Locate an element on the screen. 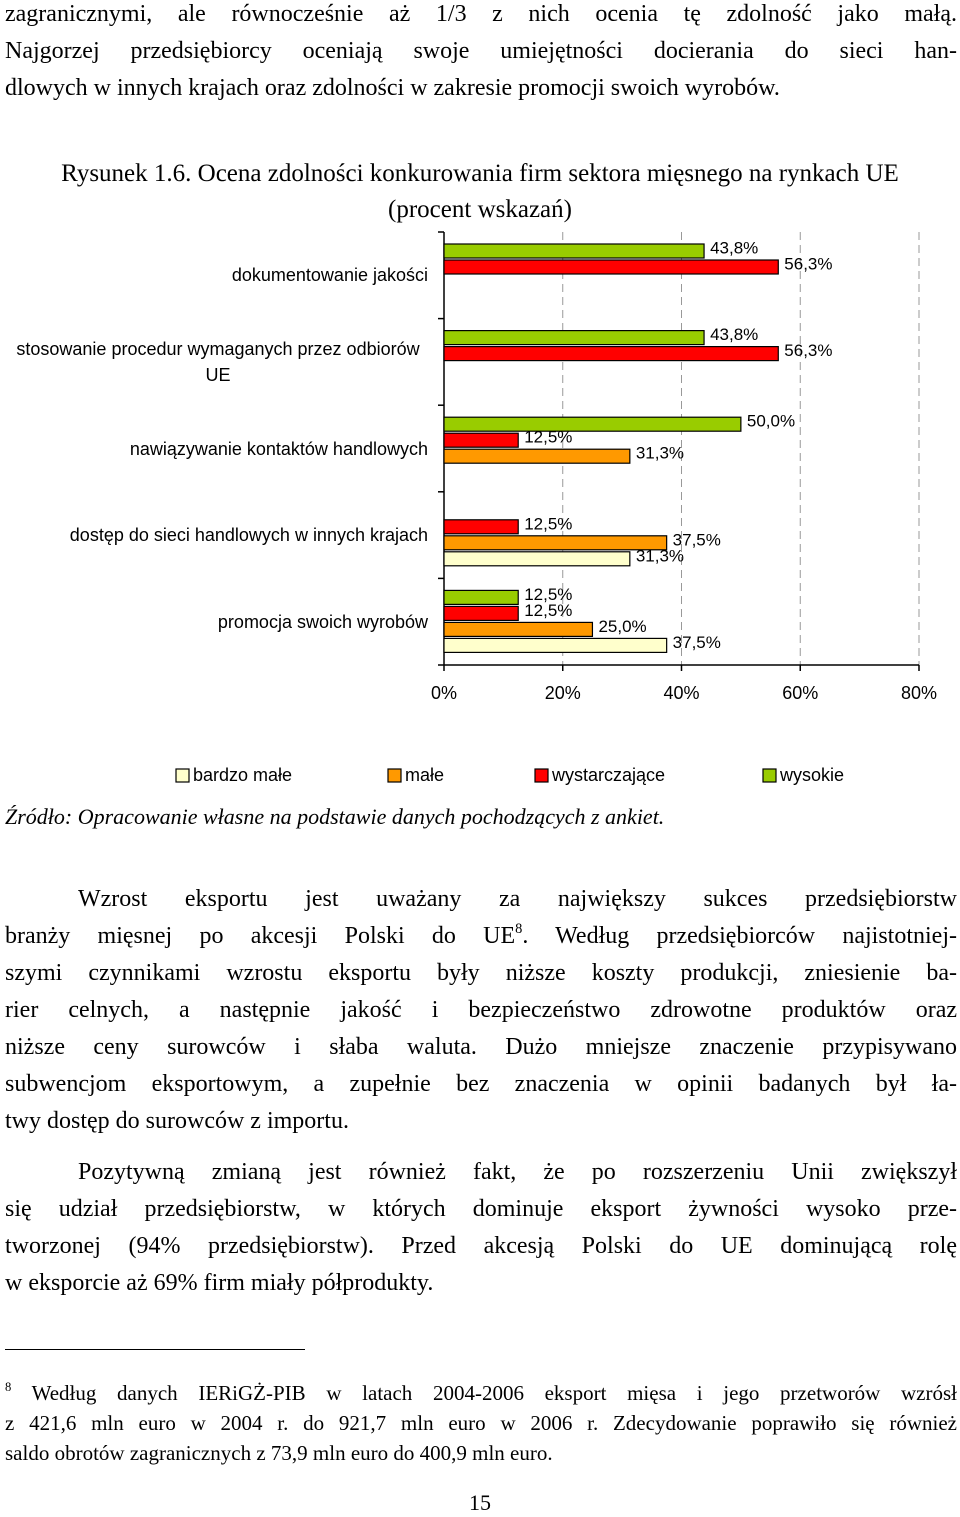  text-line: twy dostęp do surowców z importu. is located at coordinates (177, 1121).